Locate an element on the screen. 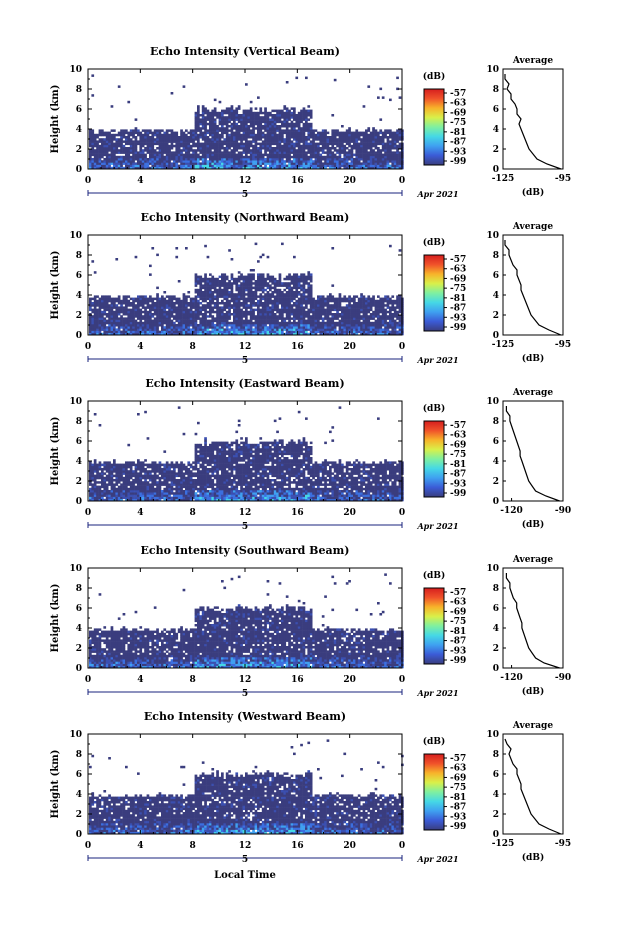 The height and width of the screenshot is (929, 619). profile-y-tick-label: 6 is located at coordinates (496, 110).